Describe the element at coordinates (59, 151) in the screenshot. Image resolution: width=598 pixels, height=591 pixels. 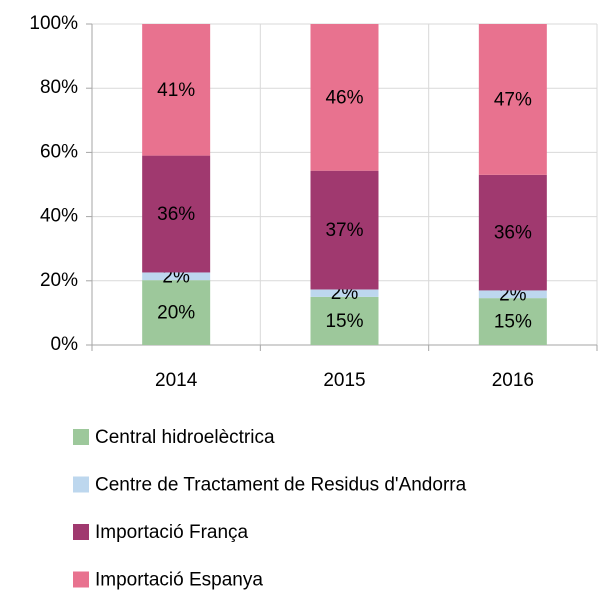
I see `y-tick-label: 60%` at that location.